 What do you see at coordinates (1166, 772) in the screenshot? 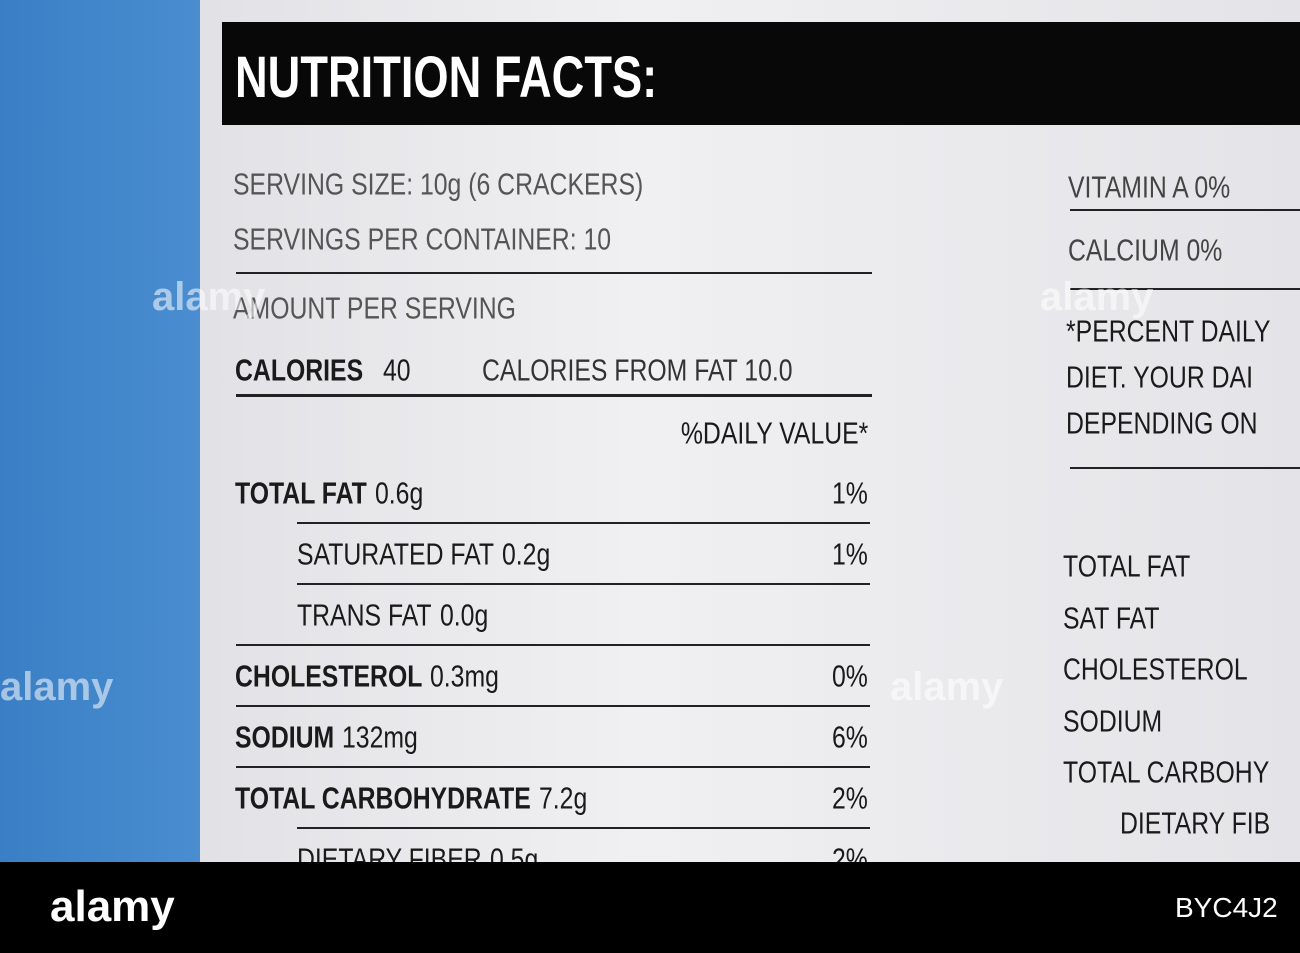
I see `dv-table-row: TOTAL CARBOHY` at bounding box center [1166, 772].